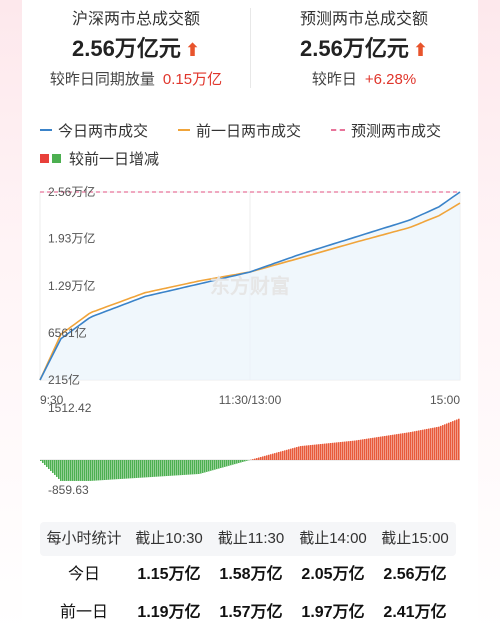 The image size is (500, 633). What do you see at coordinates (83, 612) in the screenshot?
I see `stats-row-label: 前一日` at bounding box center [83, 612].